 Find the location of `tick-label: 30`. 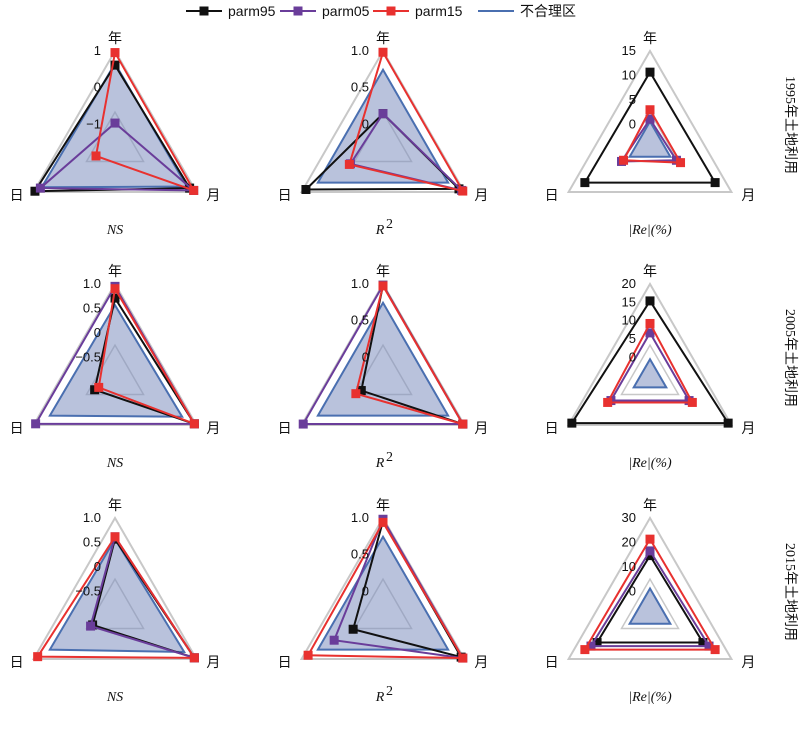

tick-label: 30 is located at coordinates (629, 517).